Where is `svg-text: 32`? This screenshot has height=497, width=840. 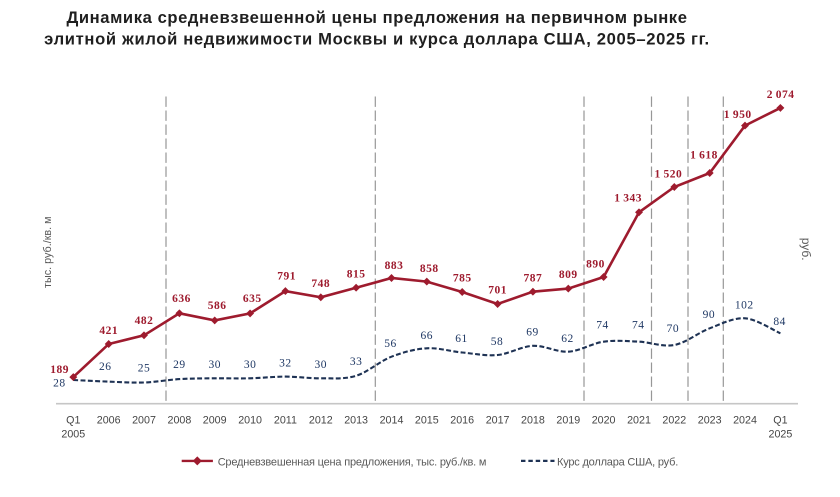
svg-text: 32 is located at coordinates (285, 363).